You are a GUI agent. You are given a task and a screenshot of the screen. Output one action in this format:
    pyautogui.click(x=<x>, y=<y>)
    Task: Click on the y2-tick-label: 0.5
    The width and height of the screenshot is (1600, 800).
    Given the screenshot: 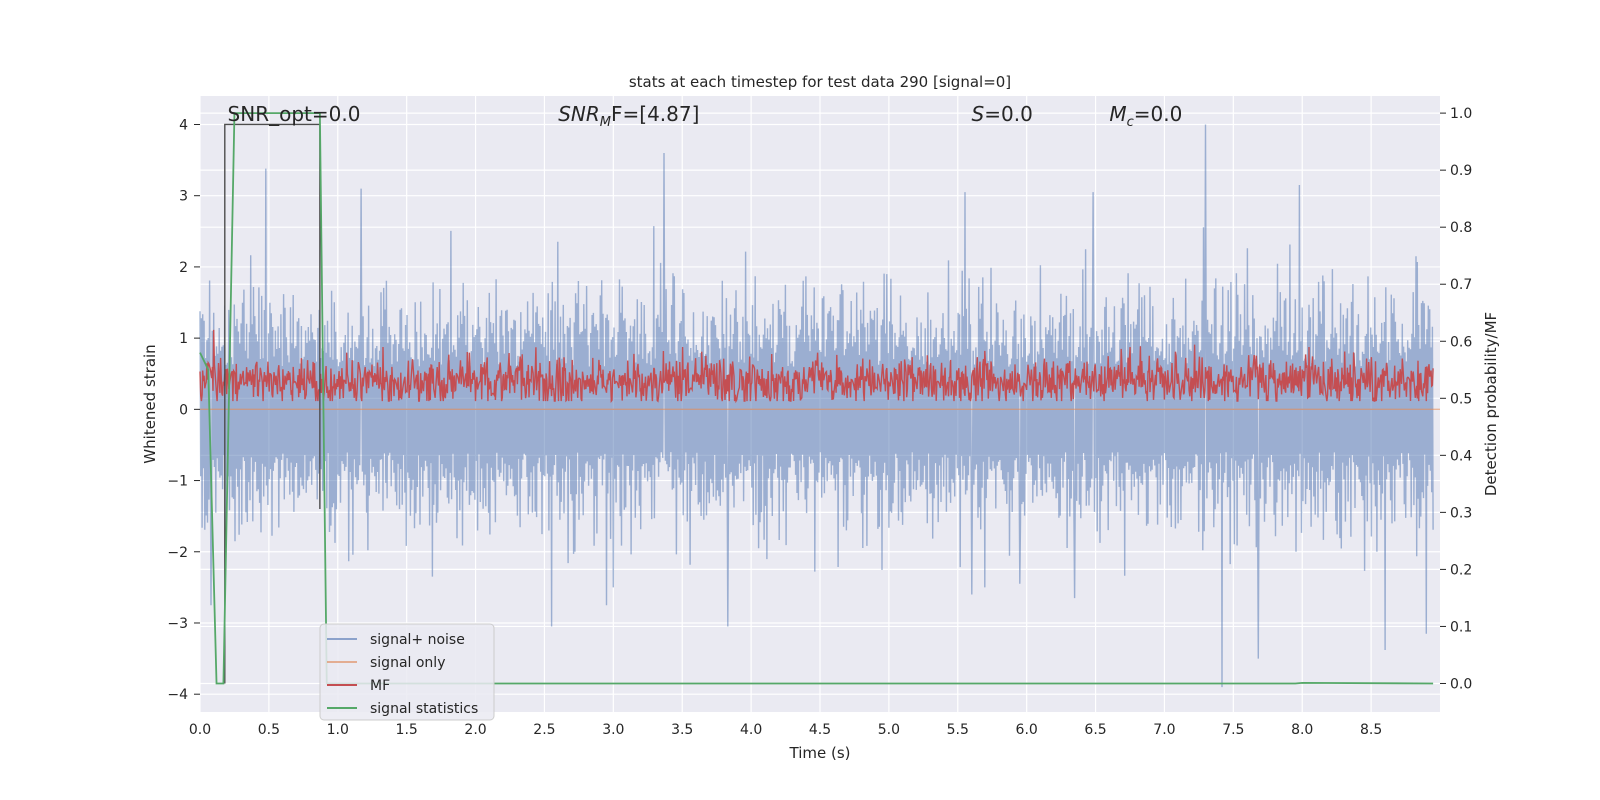 What is the action you would take?
    pyautogui.click(x=1461, y=399)
    